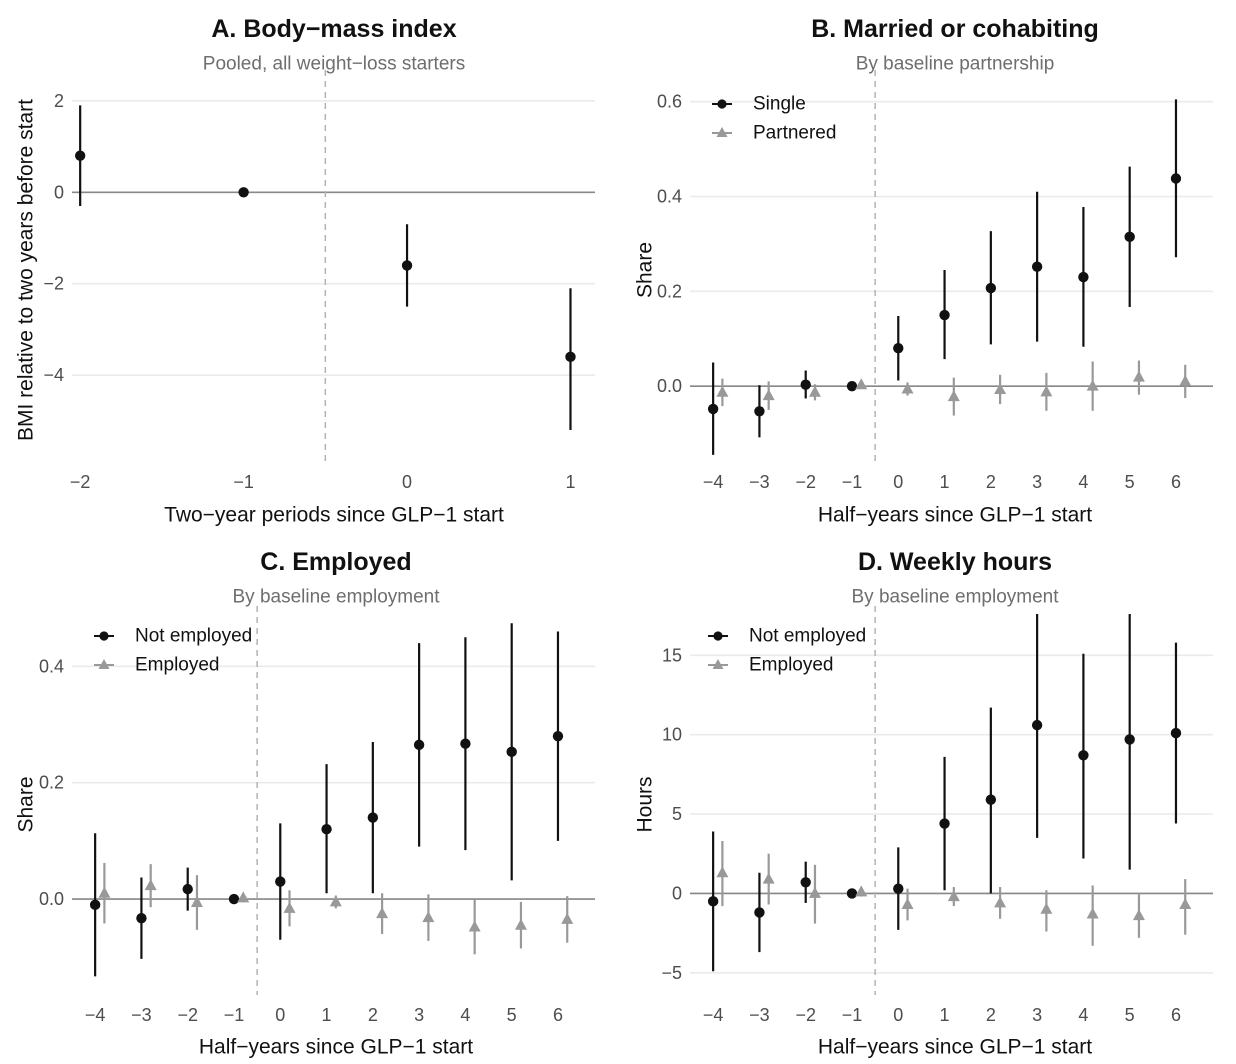 The width and height of the screenshot is (1236, 1064). What do you see at coordinates (677, 814) in the screenshot?
I see `y-tick-label: 5` at bounding box center [677, 814].